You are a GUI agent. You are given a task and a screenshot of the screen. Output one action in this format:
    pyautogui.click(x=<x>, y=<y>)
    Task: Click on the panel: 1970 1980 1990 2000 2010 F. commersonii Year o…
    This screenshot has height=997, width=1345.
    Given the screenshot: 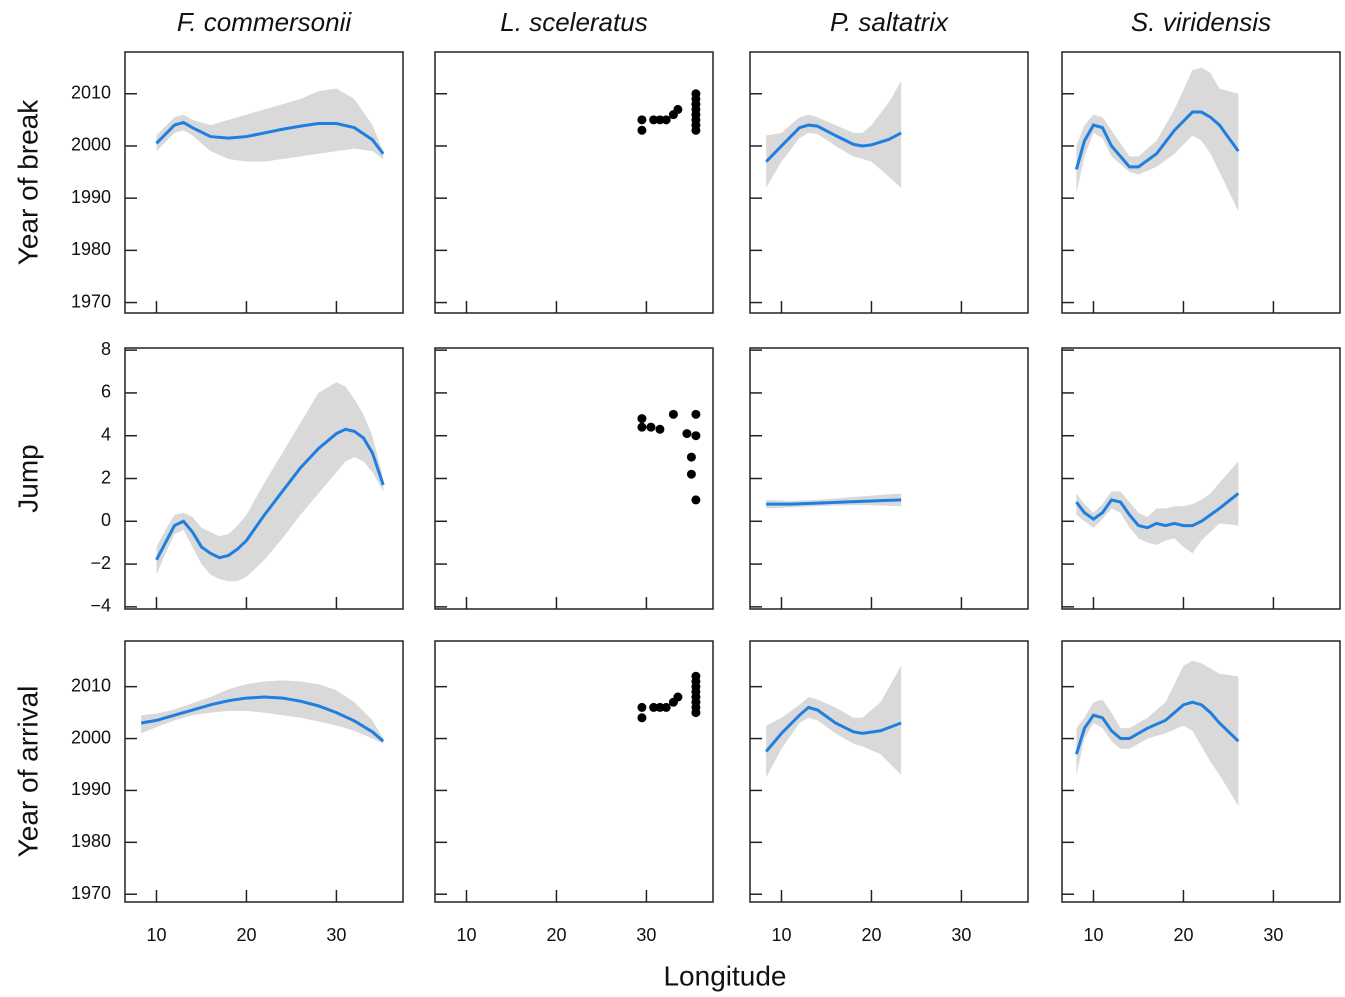 What is the action you would take?
    pyautogui.click(x=208, y=160)
    